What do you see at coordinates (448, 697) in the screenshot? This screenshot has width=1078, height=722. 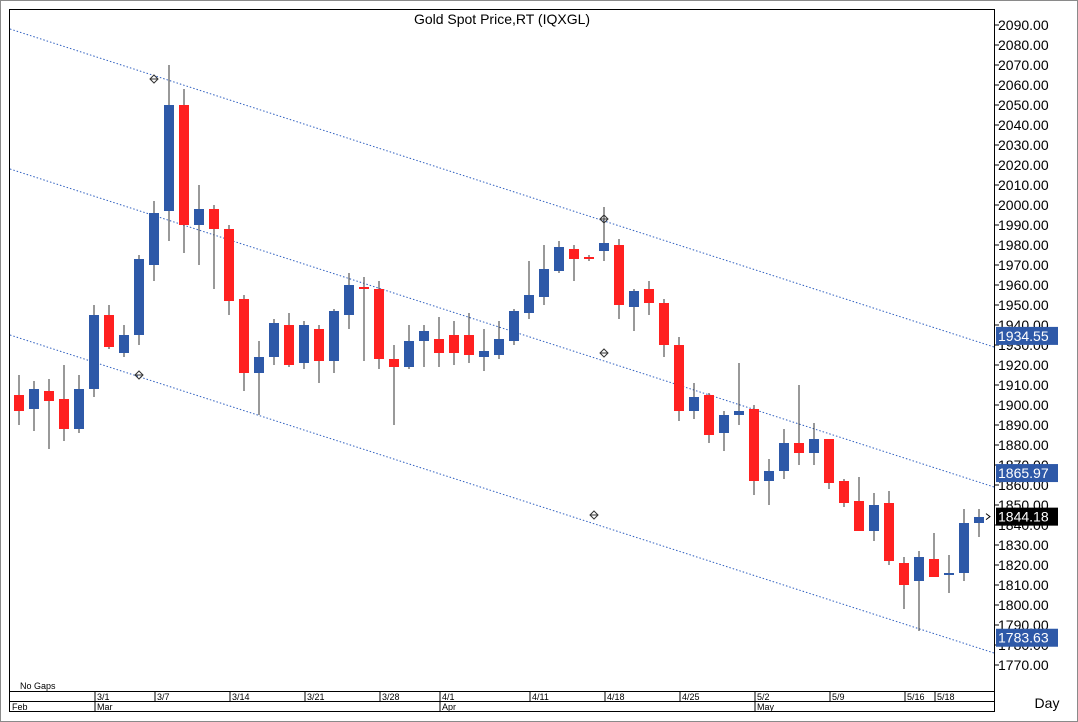 I see `week-label: 4/1` at bounding box center [448, 697].